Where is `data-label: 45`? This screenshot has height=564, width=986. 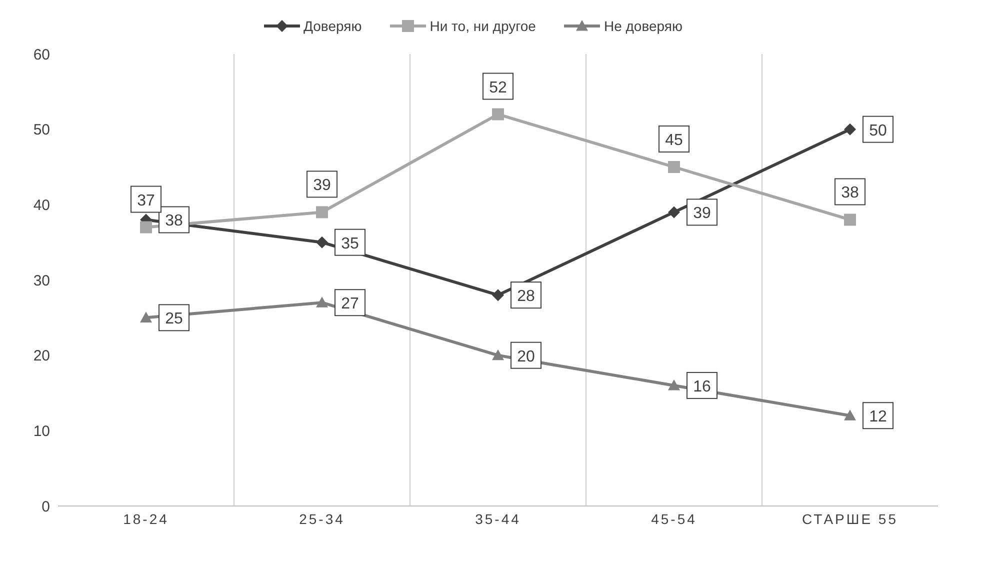 data-label: 45 is located at coordinates (674, 140).